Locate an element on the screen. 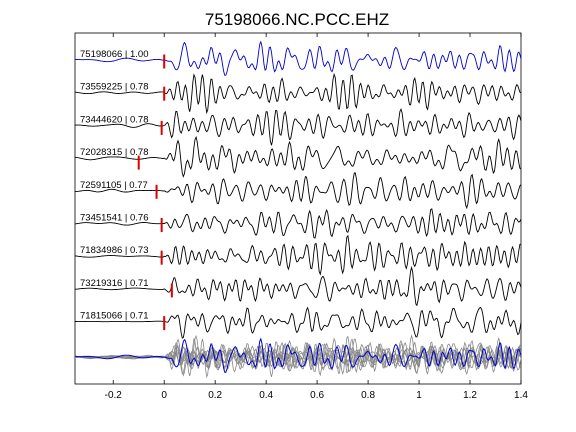 Image resolution: width=576 pixels, height=432 pixels. trace-label-71815066: 71815066 | 0.71 is located at coordinates (114, 316).